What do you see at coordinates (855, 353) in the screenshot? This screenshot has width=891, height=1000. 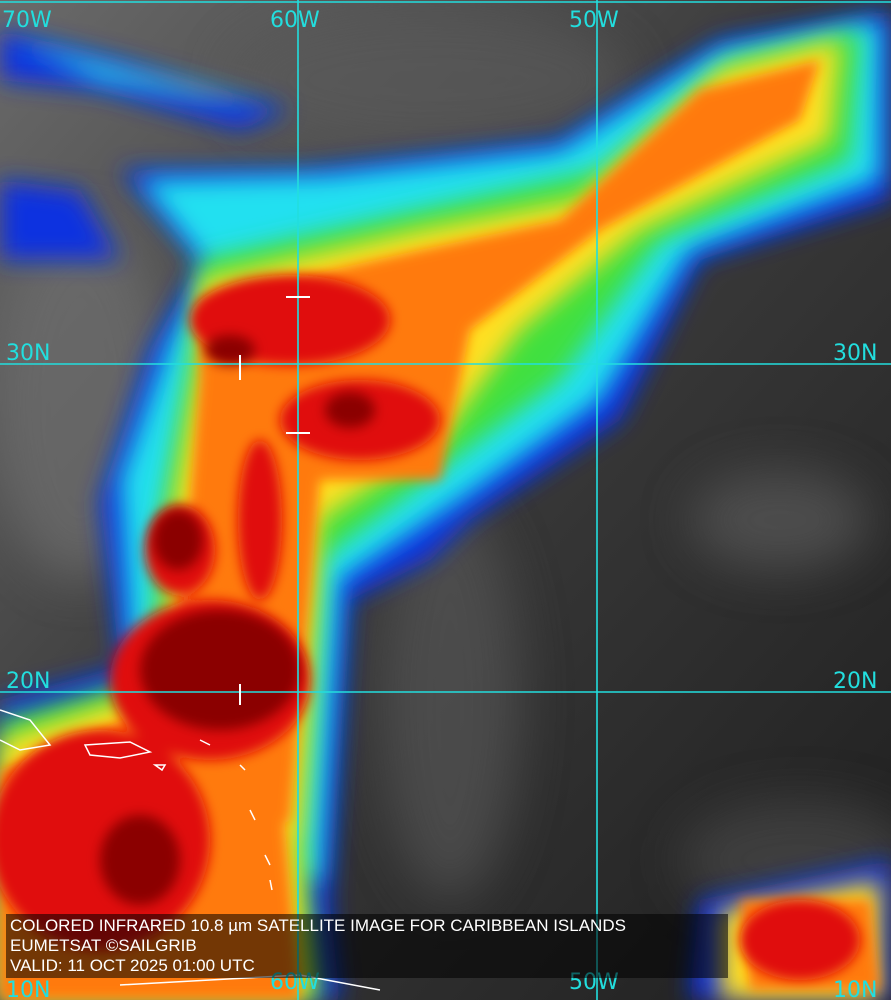 I see `latitude-label-30n-right: 30N` at bounding box center [855, 353].